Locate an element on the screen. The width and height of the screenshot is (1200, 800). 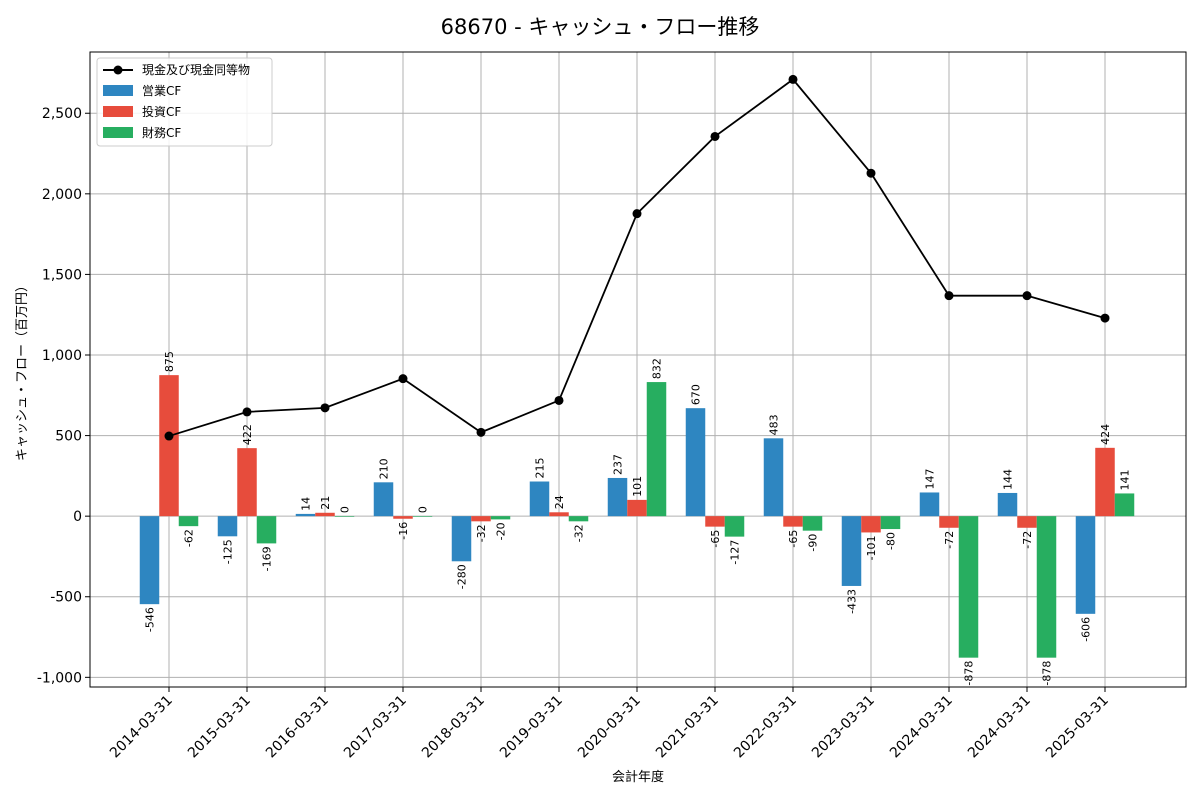
bar-label-operating: 483 is located at coordinates (774, 424).